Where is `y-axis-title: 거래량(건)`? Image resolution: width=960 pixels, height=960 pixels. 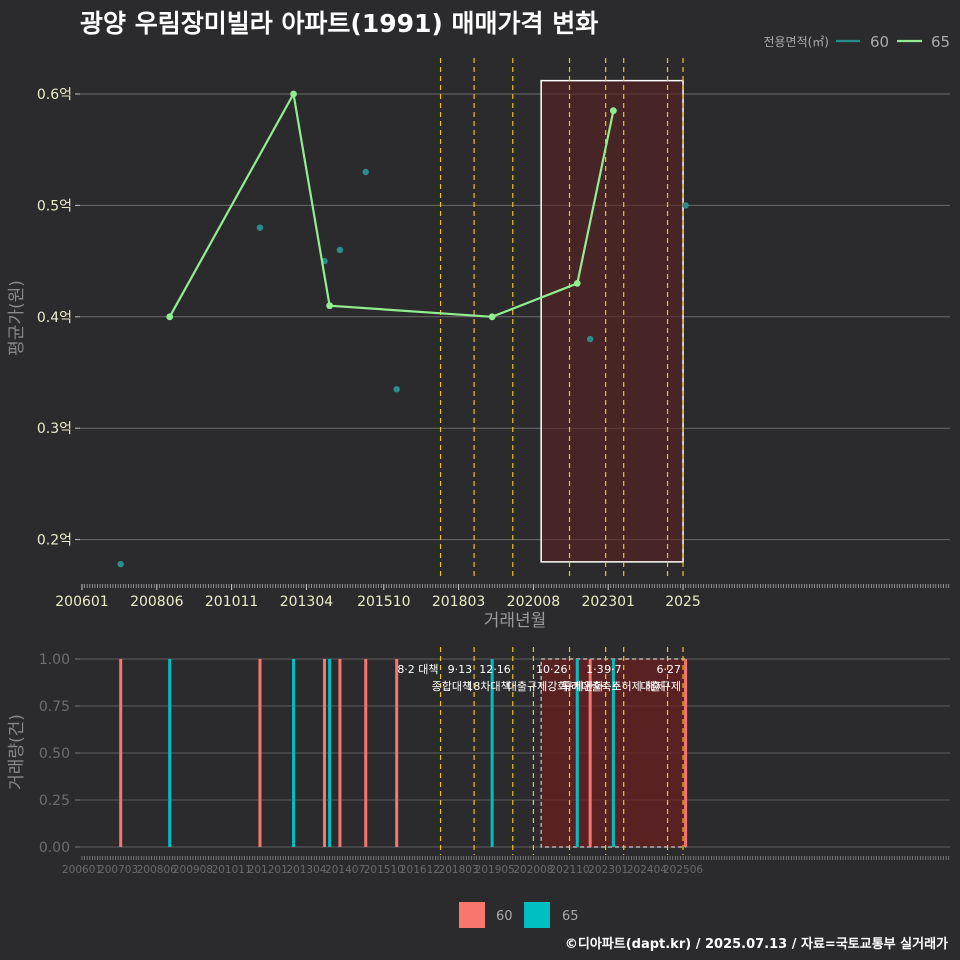 y-axis-title: 거래량(건) is located at coordinates (17, 752).